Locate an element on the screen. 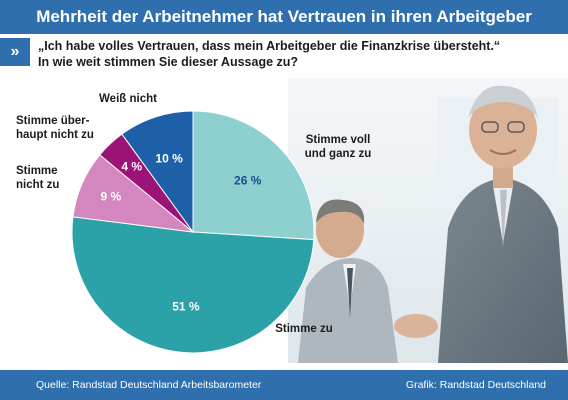 The width and height of the screenshot is (568, 400). pie-value-label: 26 % is located at coordinates (248, 181).